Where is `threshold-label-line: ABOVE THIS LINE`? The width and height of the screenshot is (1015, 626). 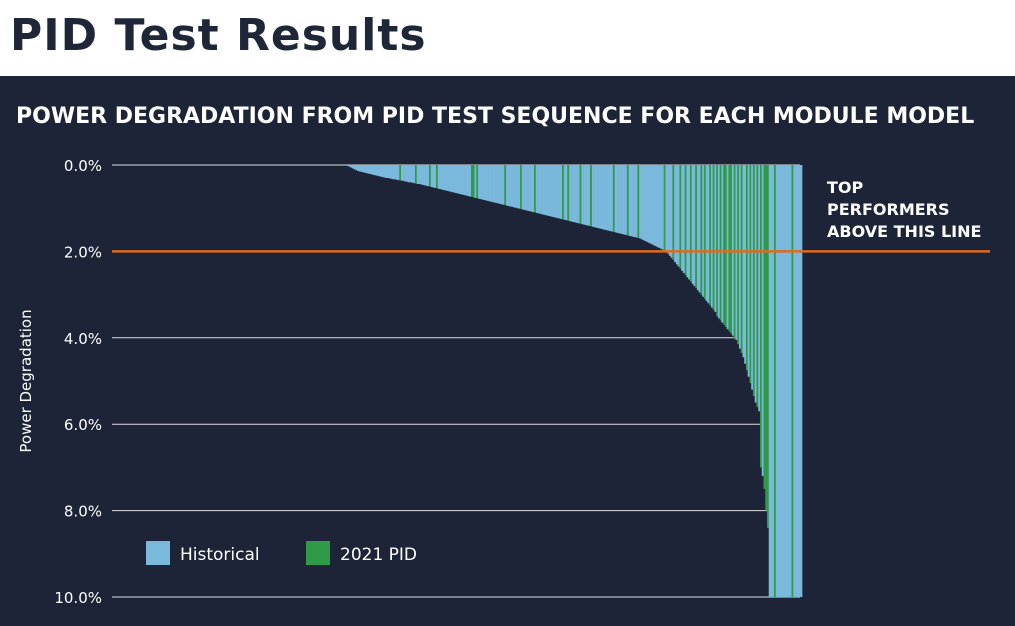
threshold-label-line: ABOVE THIS LINE is located at coordinates (904, 231).